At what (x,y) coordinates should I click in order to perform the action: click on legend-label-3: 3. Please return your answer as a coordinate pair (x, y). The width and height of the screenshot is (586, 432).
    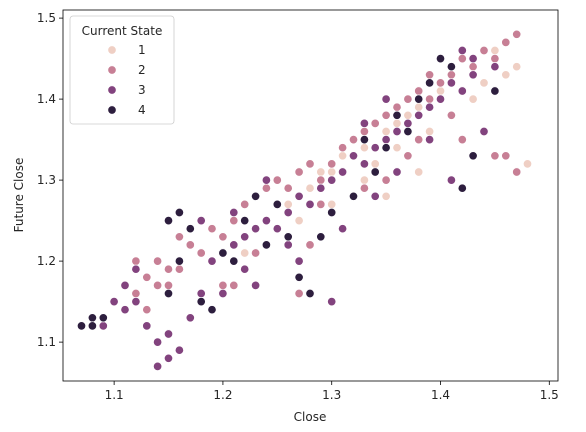
    Looking at the image, I should click on (142, 90).